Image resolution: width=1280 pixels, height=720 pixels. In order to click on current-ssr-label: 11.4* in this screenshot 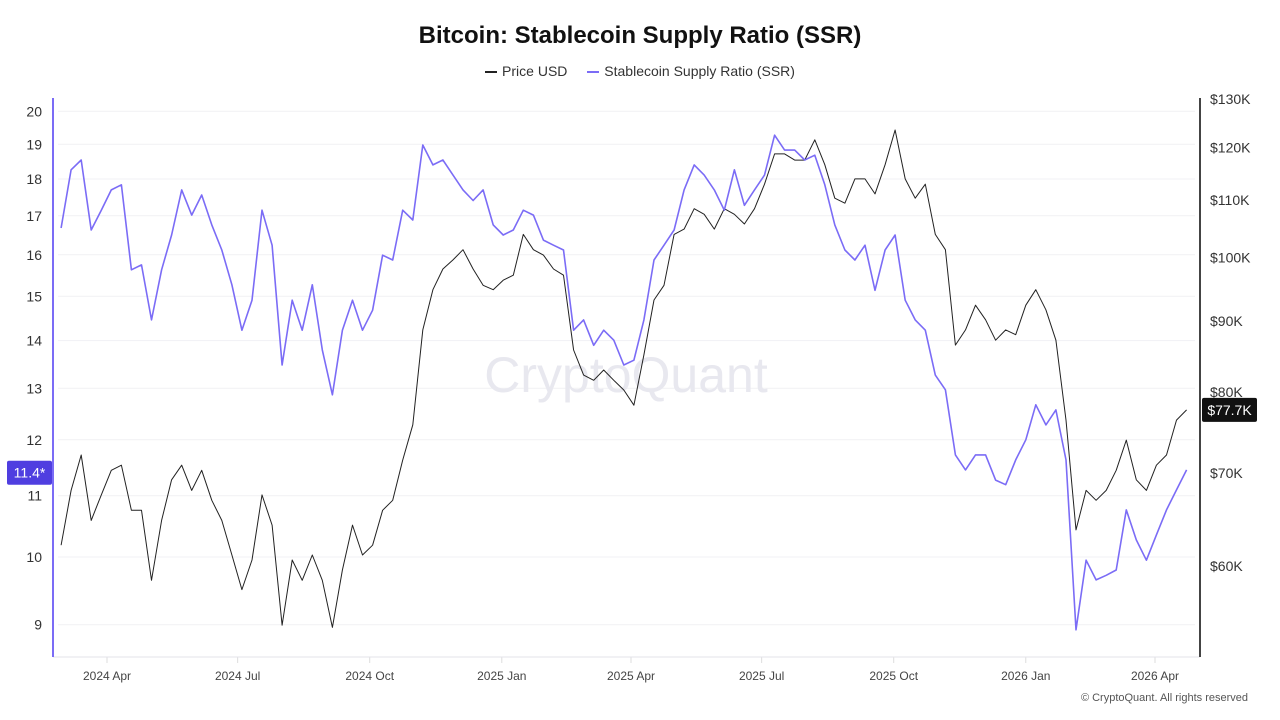, I will do `click(30, 473)`.